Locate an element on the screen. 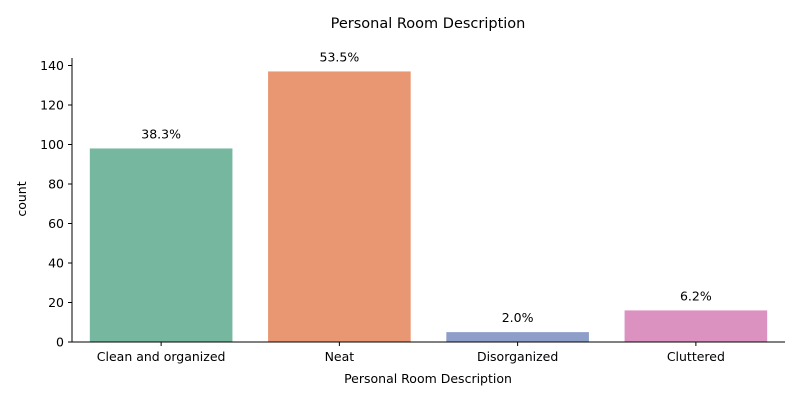 The height and width of the screenshot is (400, 800). x-tick-label-3: Cluttered is located at coordinates (696, 356).